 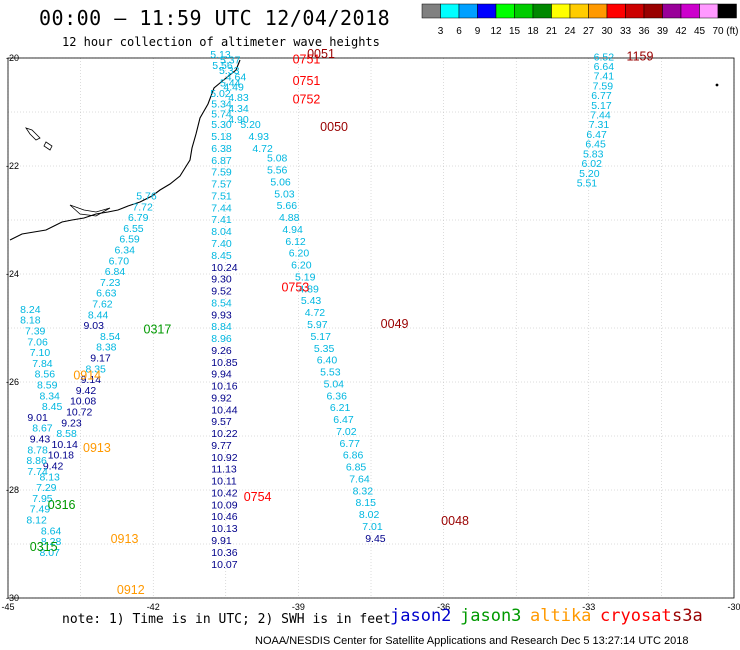 What do you see at coordinates (592, 164) in the screenshot?
I see `swh-value: 6.02` at bounding box center [592, 164].